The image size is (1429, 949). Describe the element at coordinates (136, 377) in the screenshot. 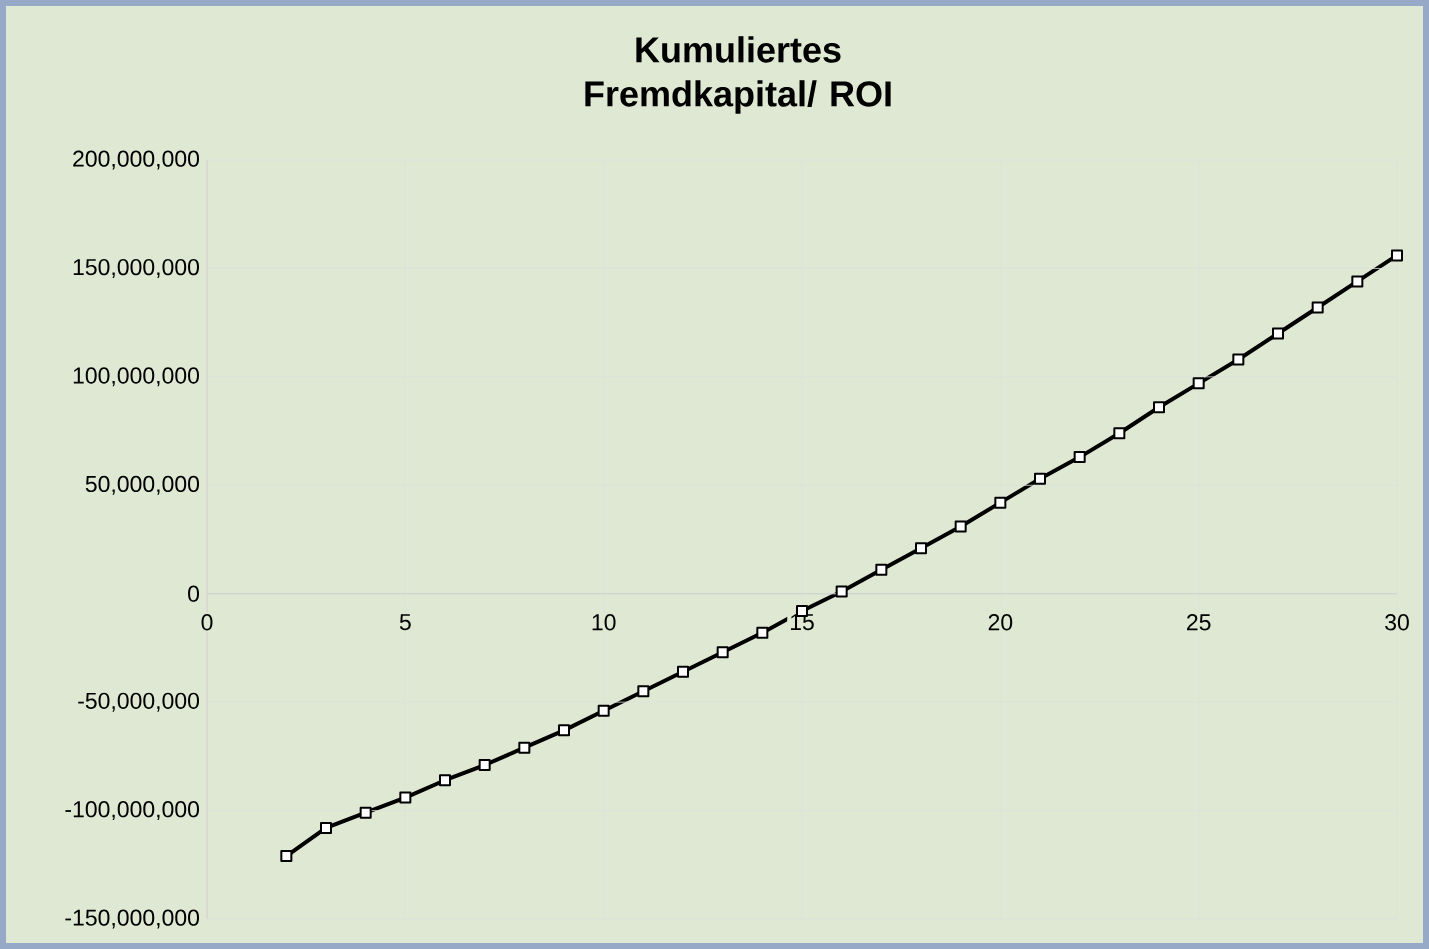

I see `y-tick-label: 100,000,000` at that location.